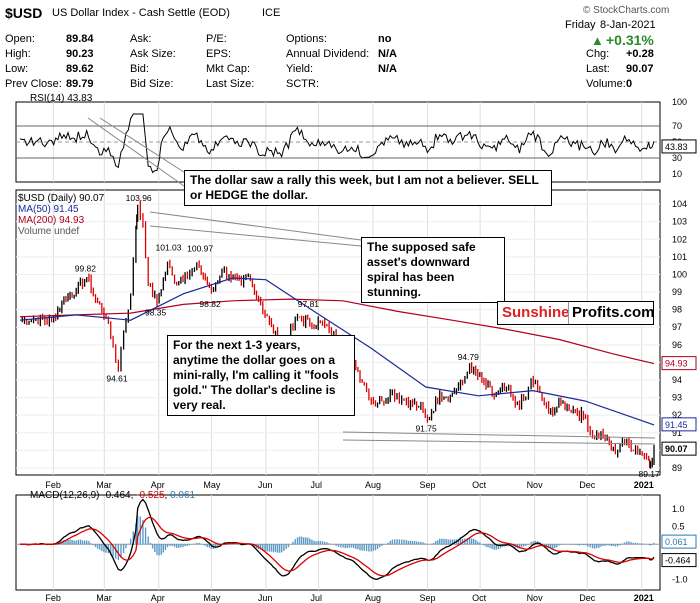  What do you see at coordinates (373, 485) in the screenshot?
I see `price-month-label: Aug` at bounding box center [373, 485].